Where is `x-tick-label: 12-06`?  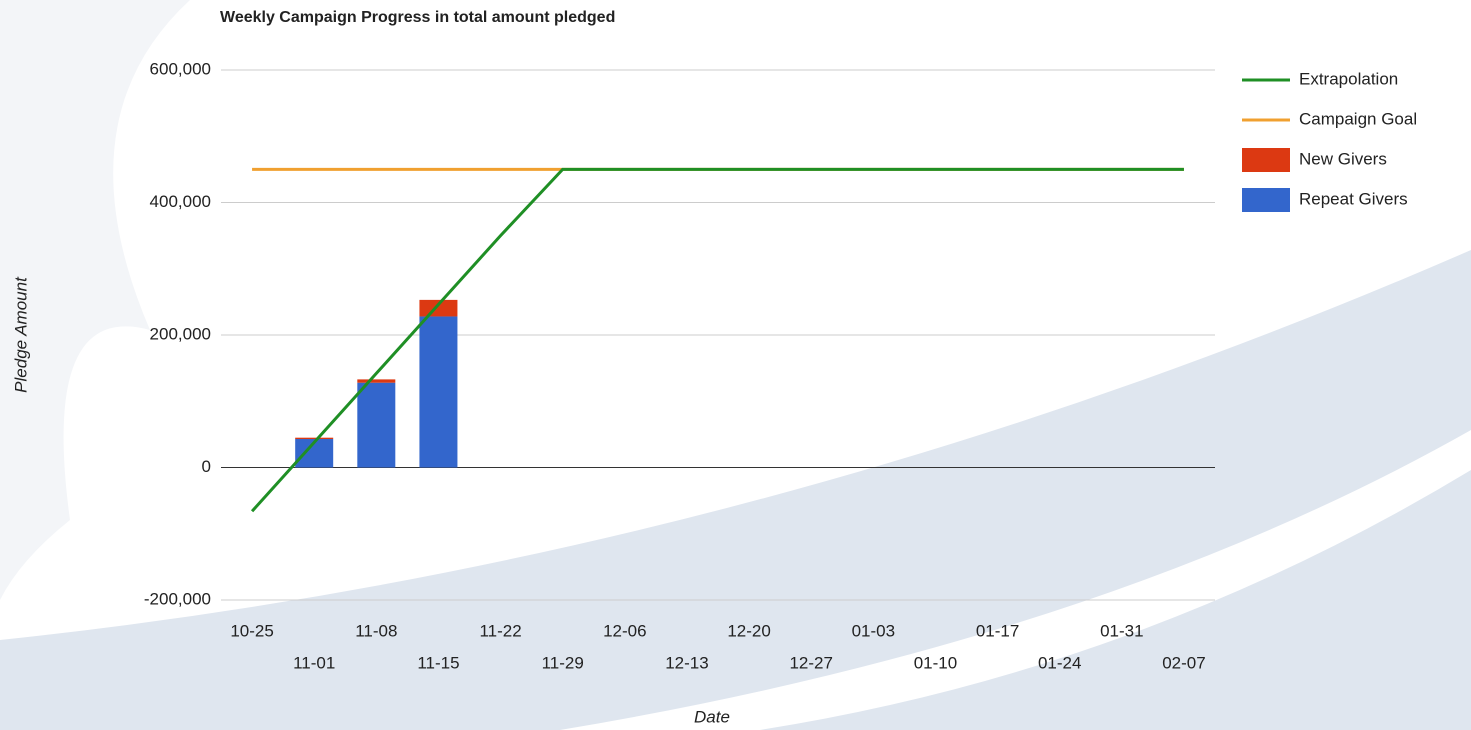
x-tick-label: 12-06 is located at coordinates (624, 630).